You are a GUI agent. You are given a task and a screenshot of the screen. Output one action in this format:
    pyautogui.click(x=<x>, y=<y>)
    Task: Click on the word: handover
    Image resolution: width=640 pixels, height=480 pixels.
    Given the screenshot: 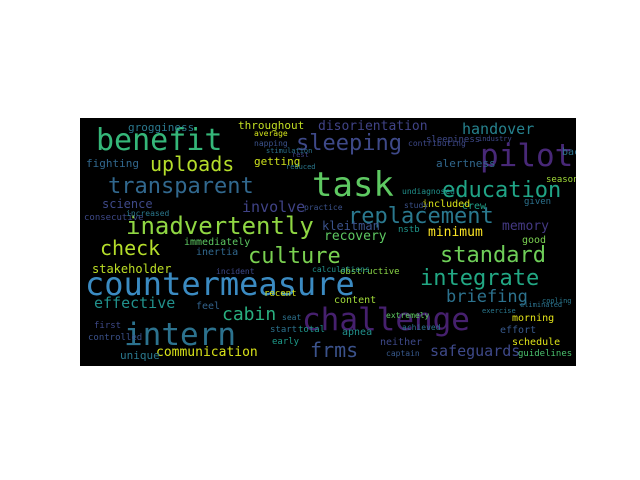 What is the action you would take?
    pyautogui.click(x=498, y=129)
    